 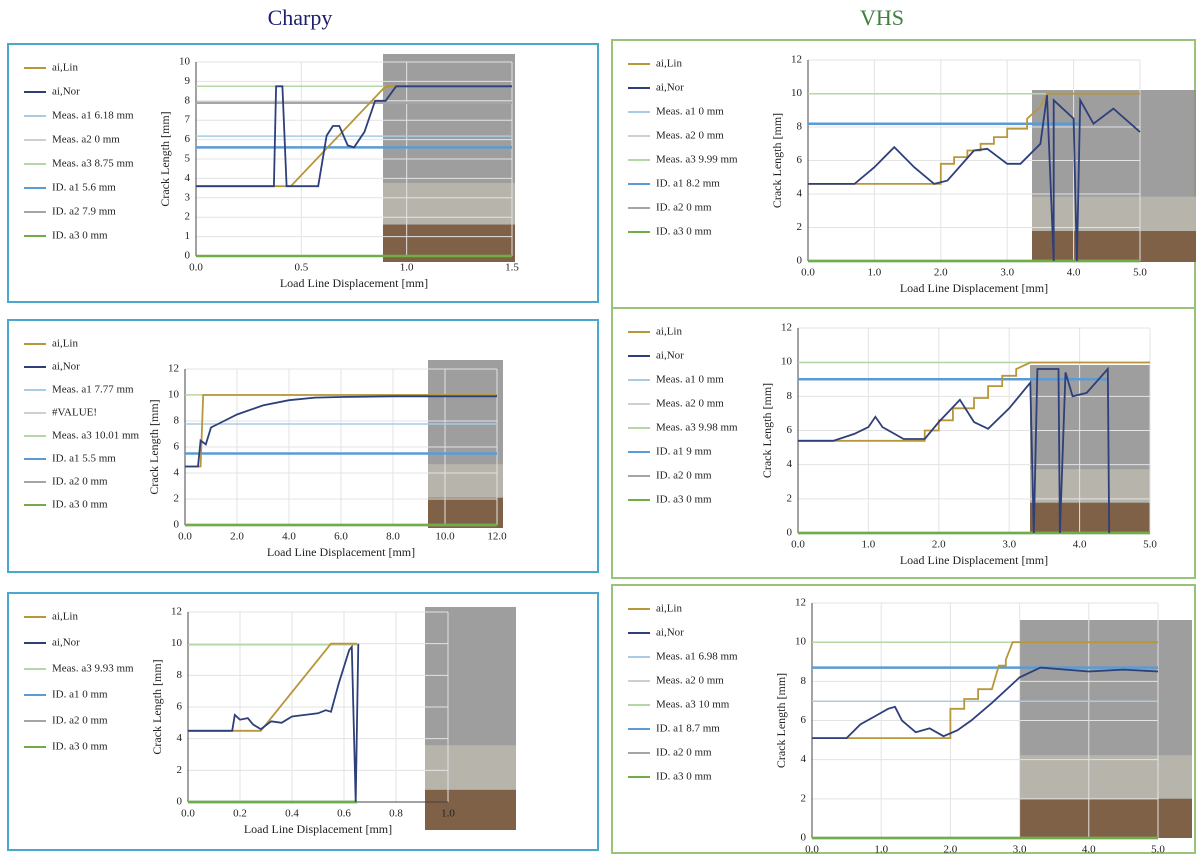 I want to click on x-tick-label: 12.0, so click(x=497, y=537).